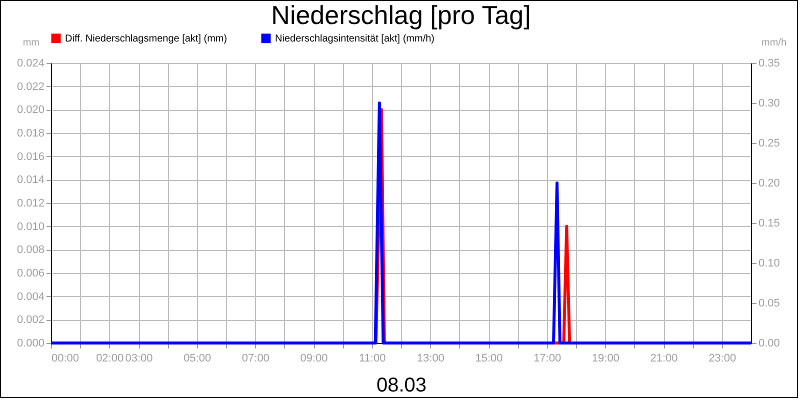  I want to click on y-tick-label: 0.016, so click(30, 156).